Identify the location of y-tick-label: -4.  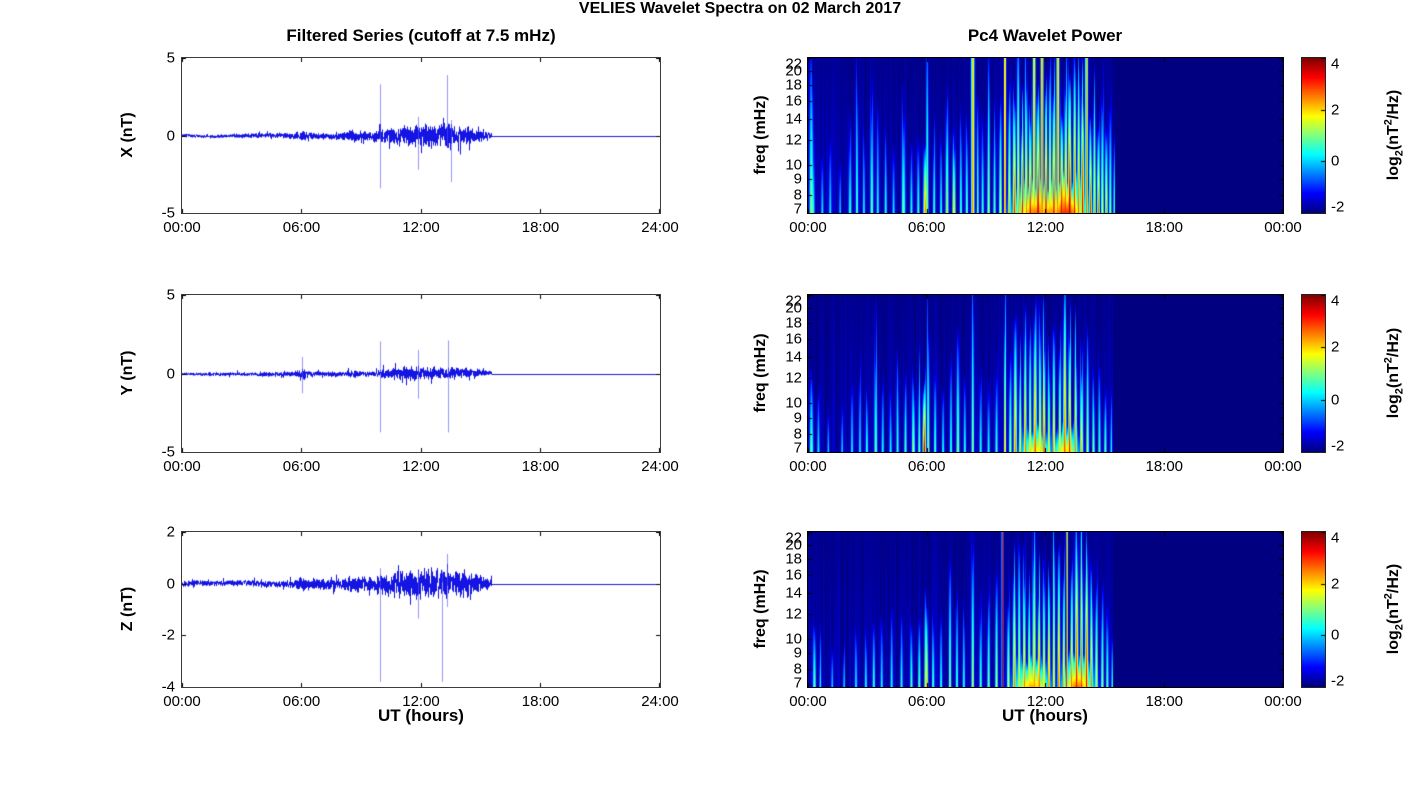
(168, 687).